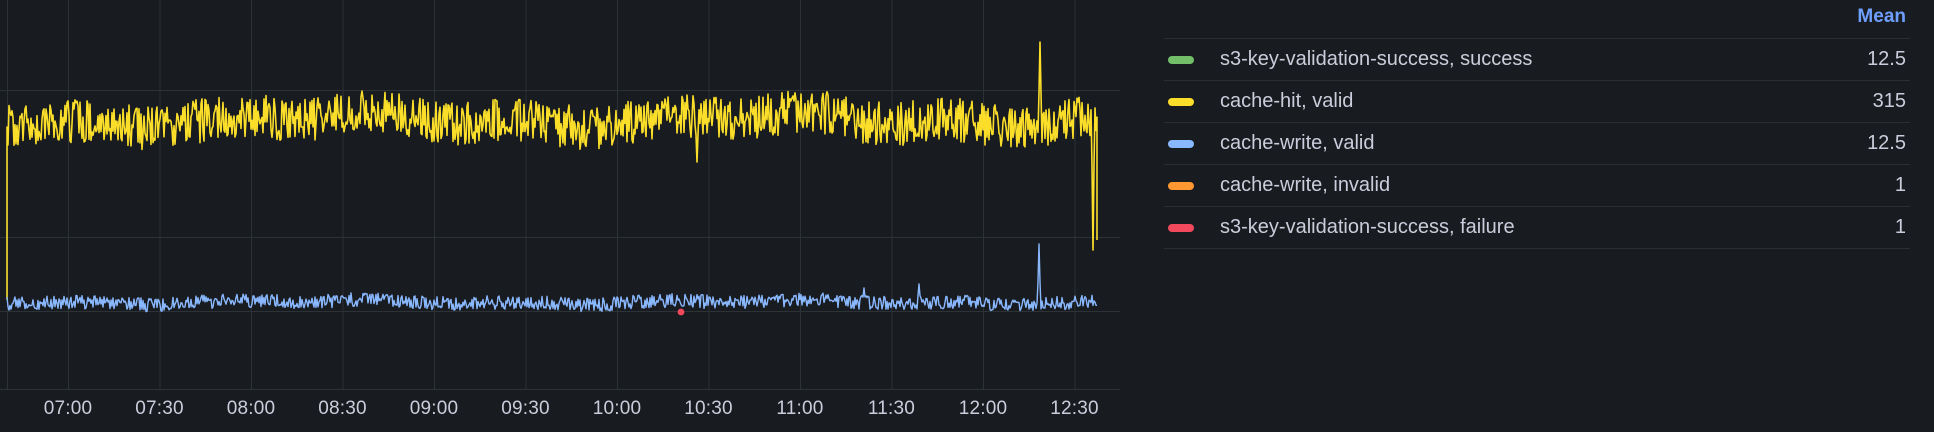 This screenshot has height=432, width=1934. What do you see at coordinates (708, 408) in the screenshot?
I see `x-axis-tick-label: 10:30` at bounding box center [708, 408].